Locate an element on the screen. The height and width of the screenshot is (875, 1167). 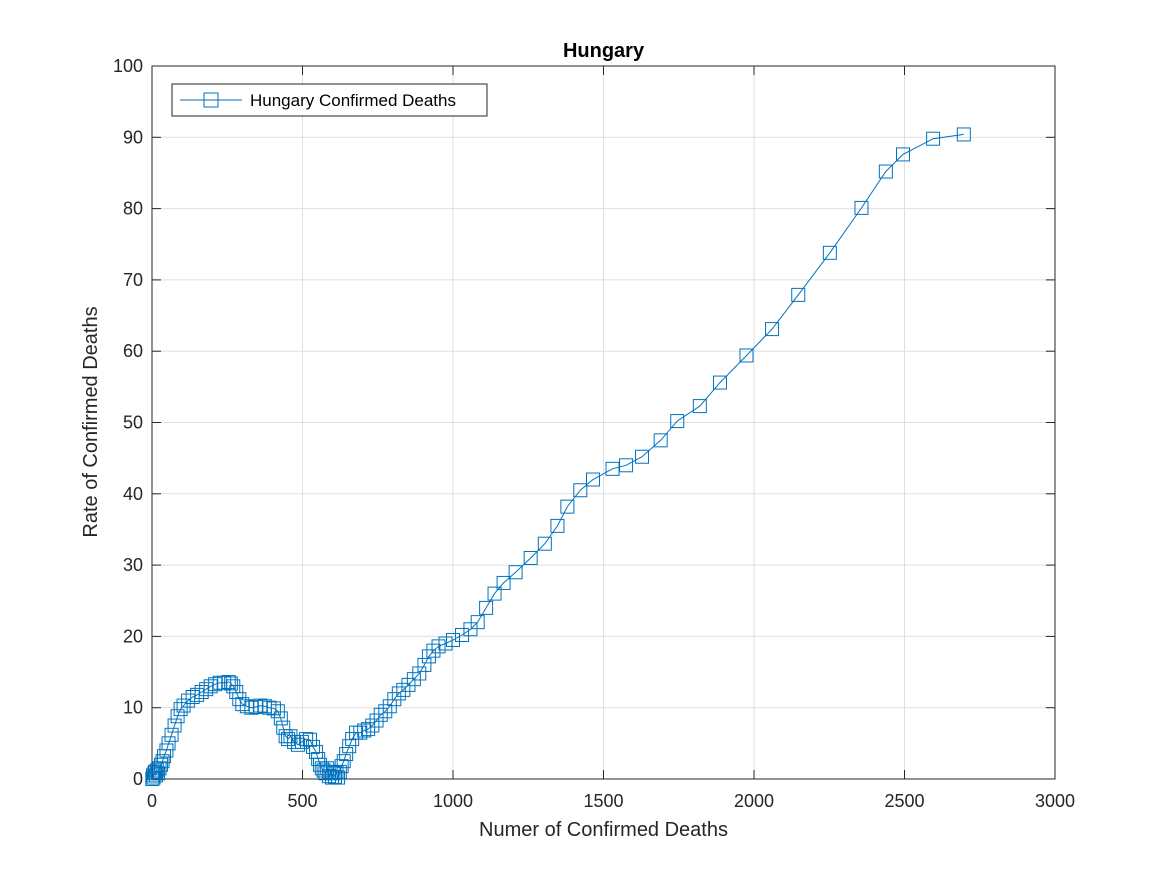
y-axis-title: Rate of Confirmed Deaths is located at coordinates (91, 421).